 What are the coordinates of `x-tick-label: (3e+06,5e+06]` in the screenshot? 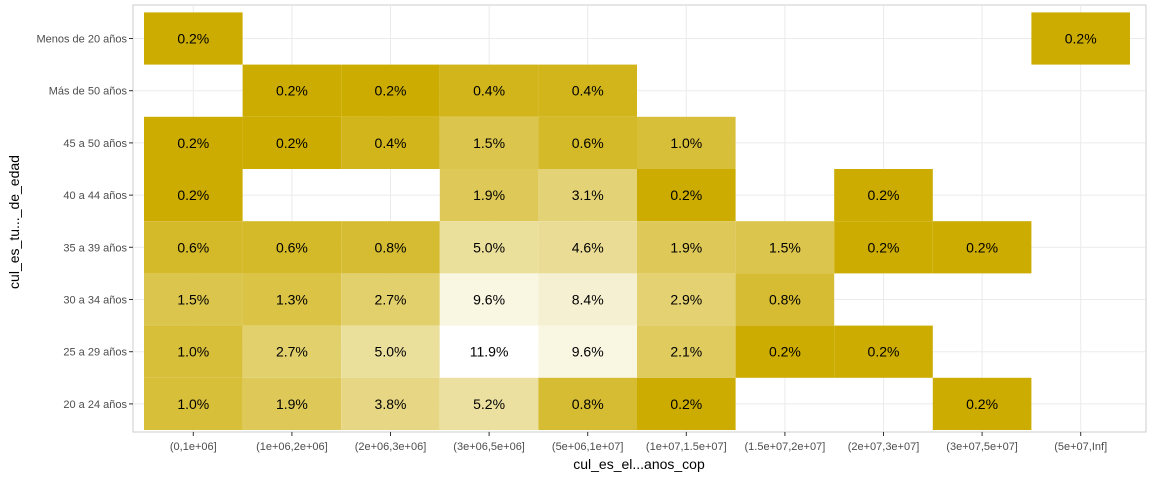 It's located at (489, 447).